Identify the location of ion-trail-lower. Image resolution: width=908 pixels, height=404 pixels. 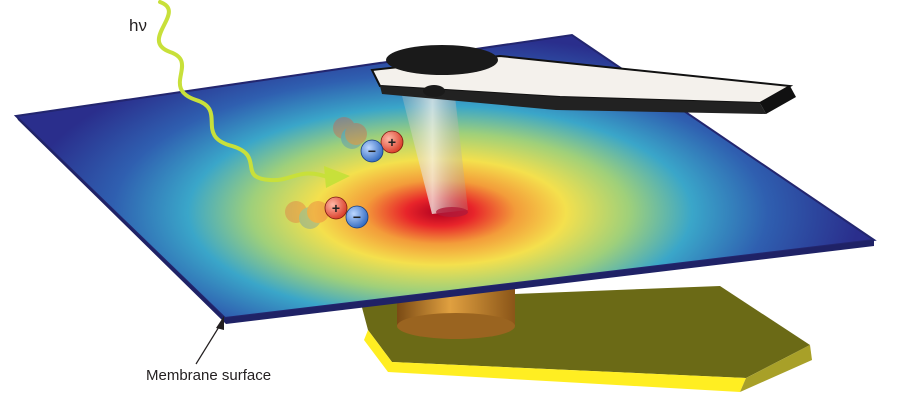
(307, 215).